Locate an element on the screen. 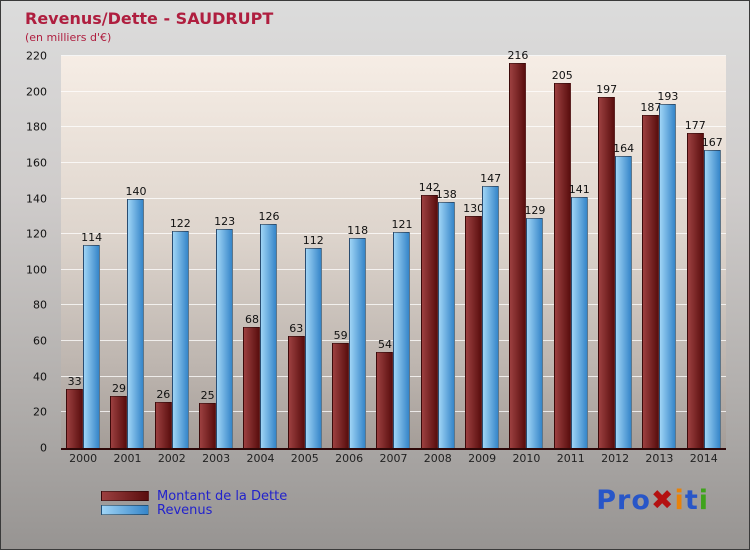 The image size is (750, 550). bar-value-label: 187 is located at coordinates (651, 107).